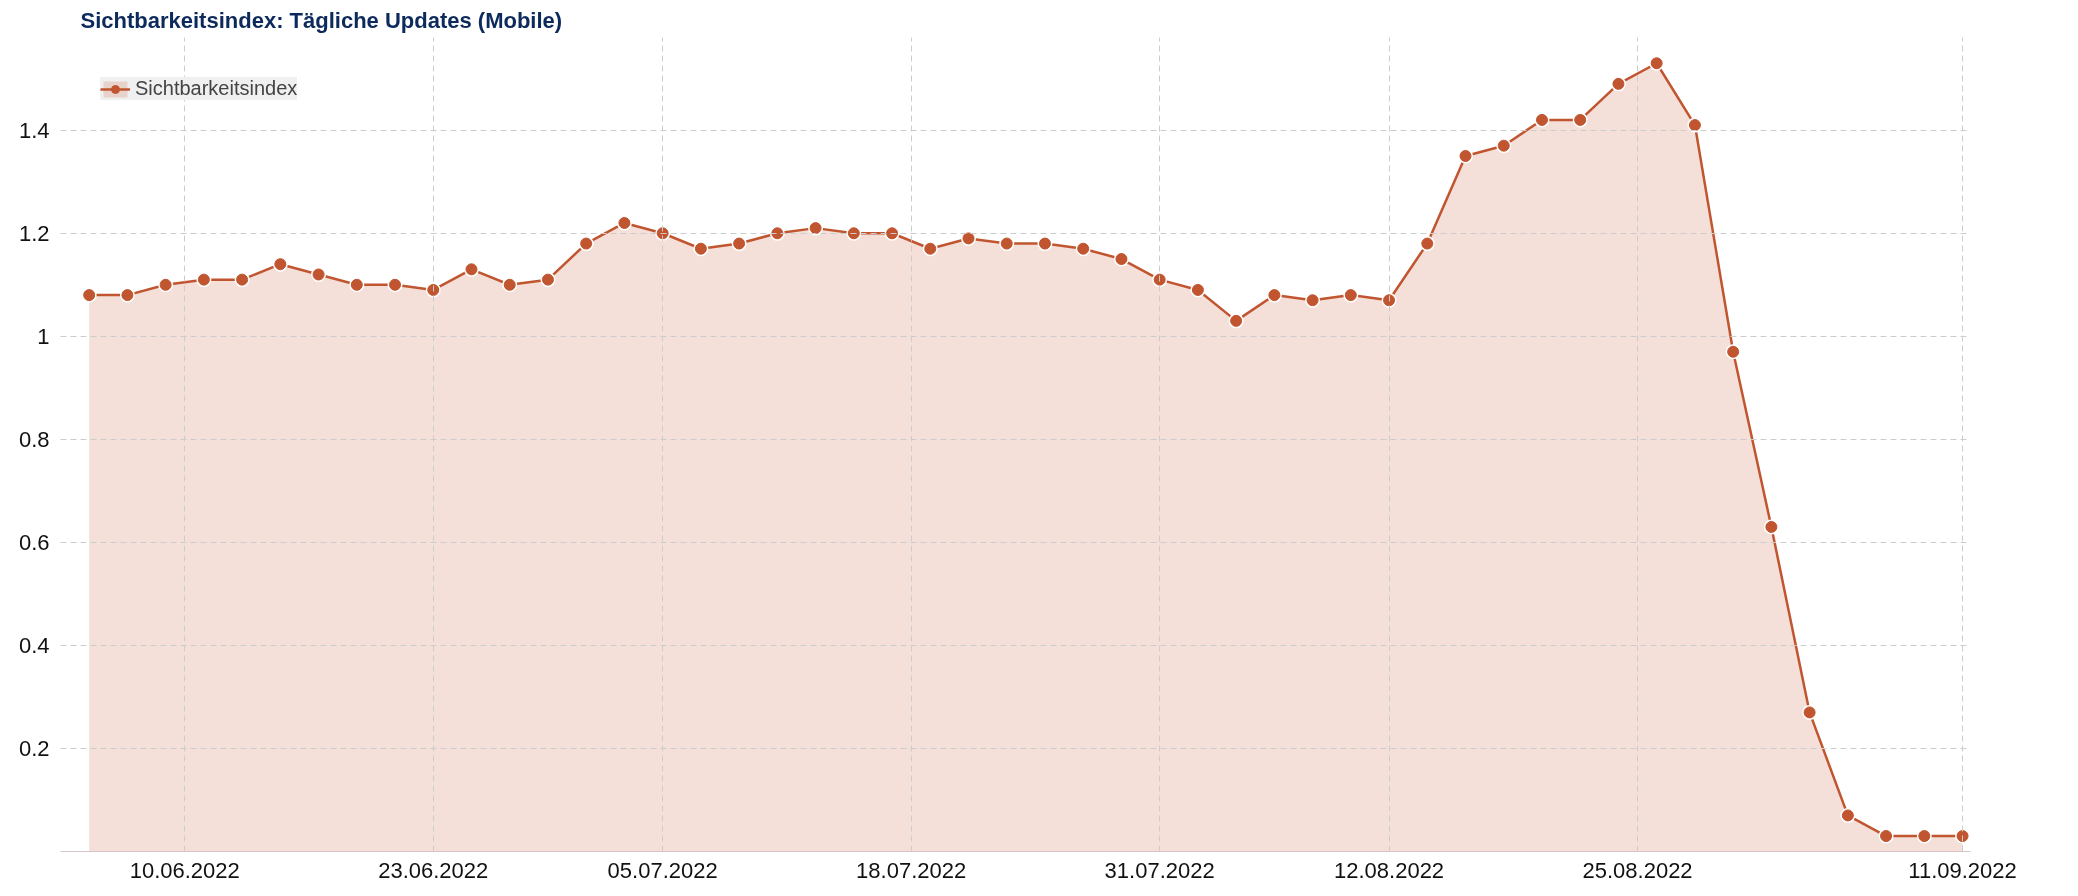 The width and height of the screenshot is (2078, 896). I want to click on y-tick-label: 1.4, so click(34, 130).